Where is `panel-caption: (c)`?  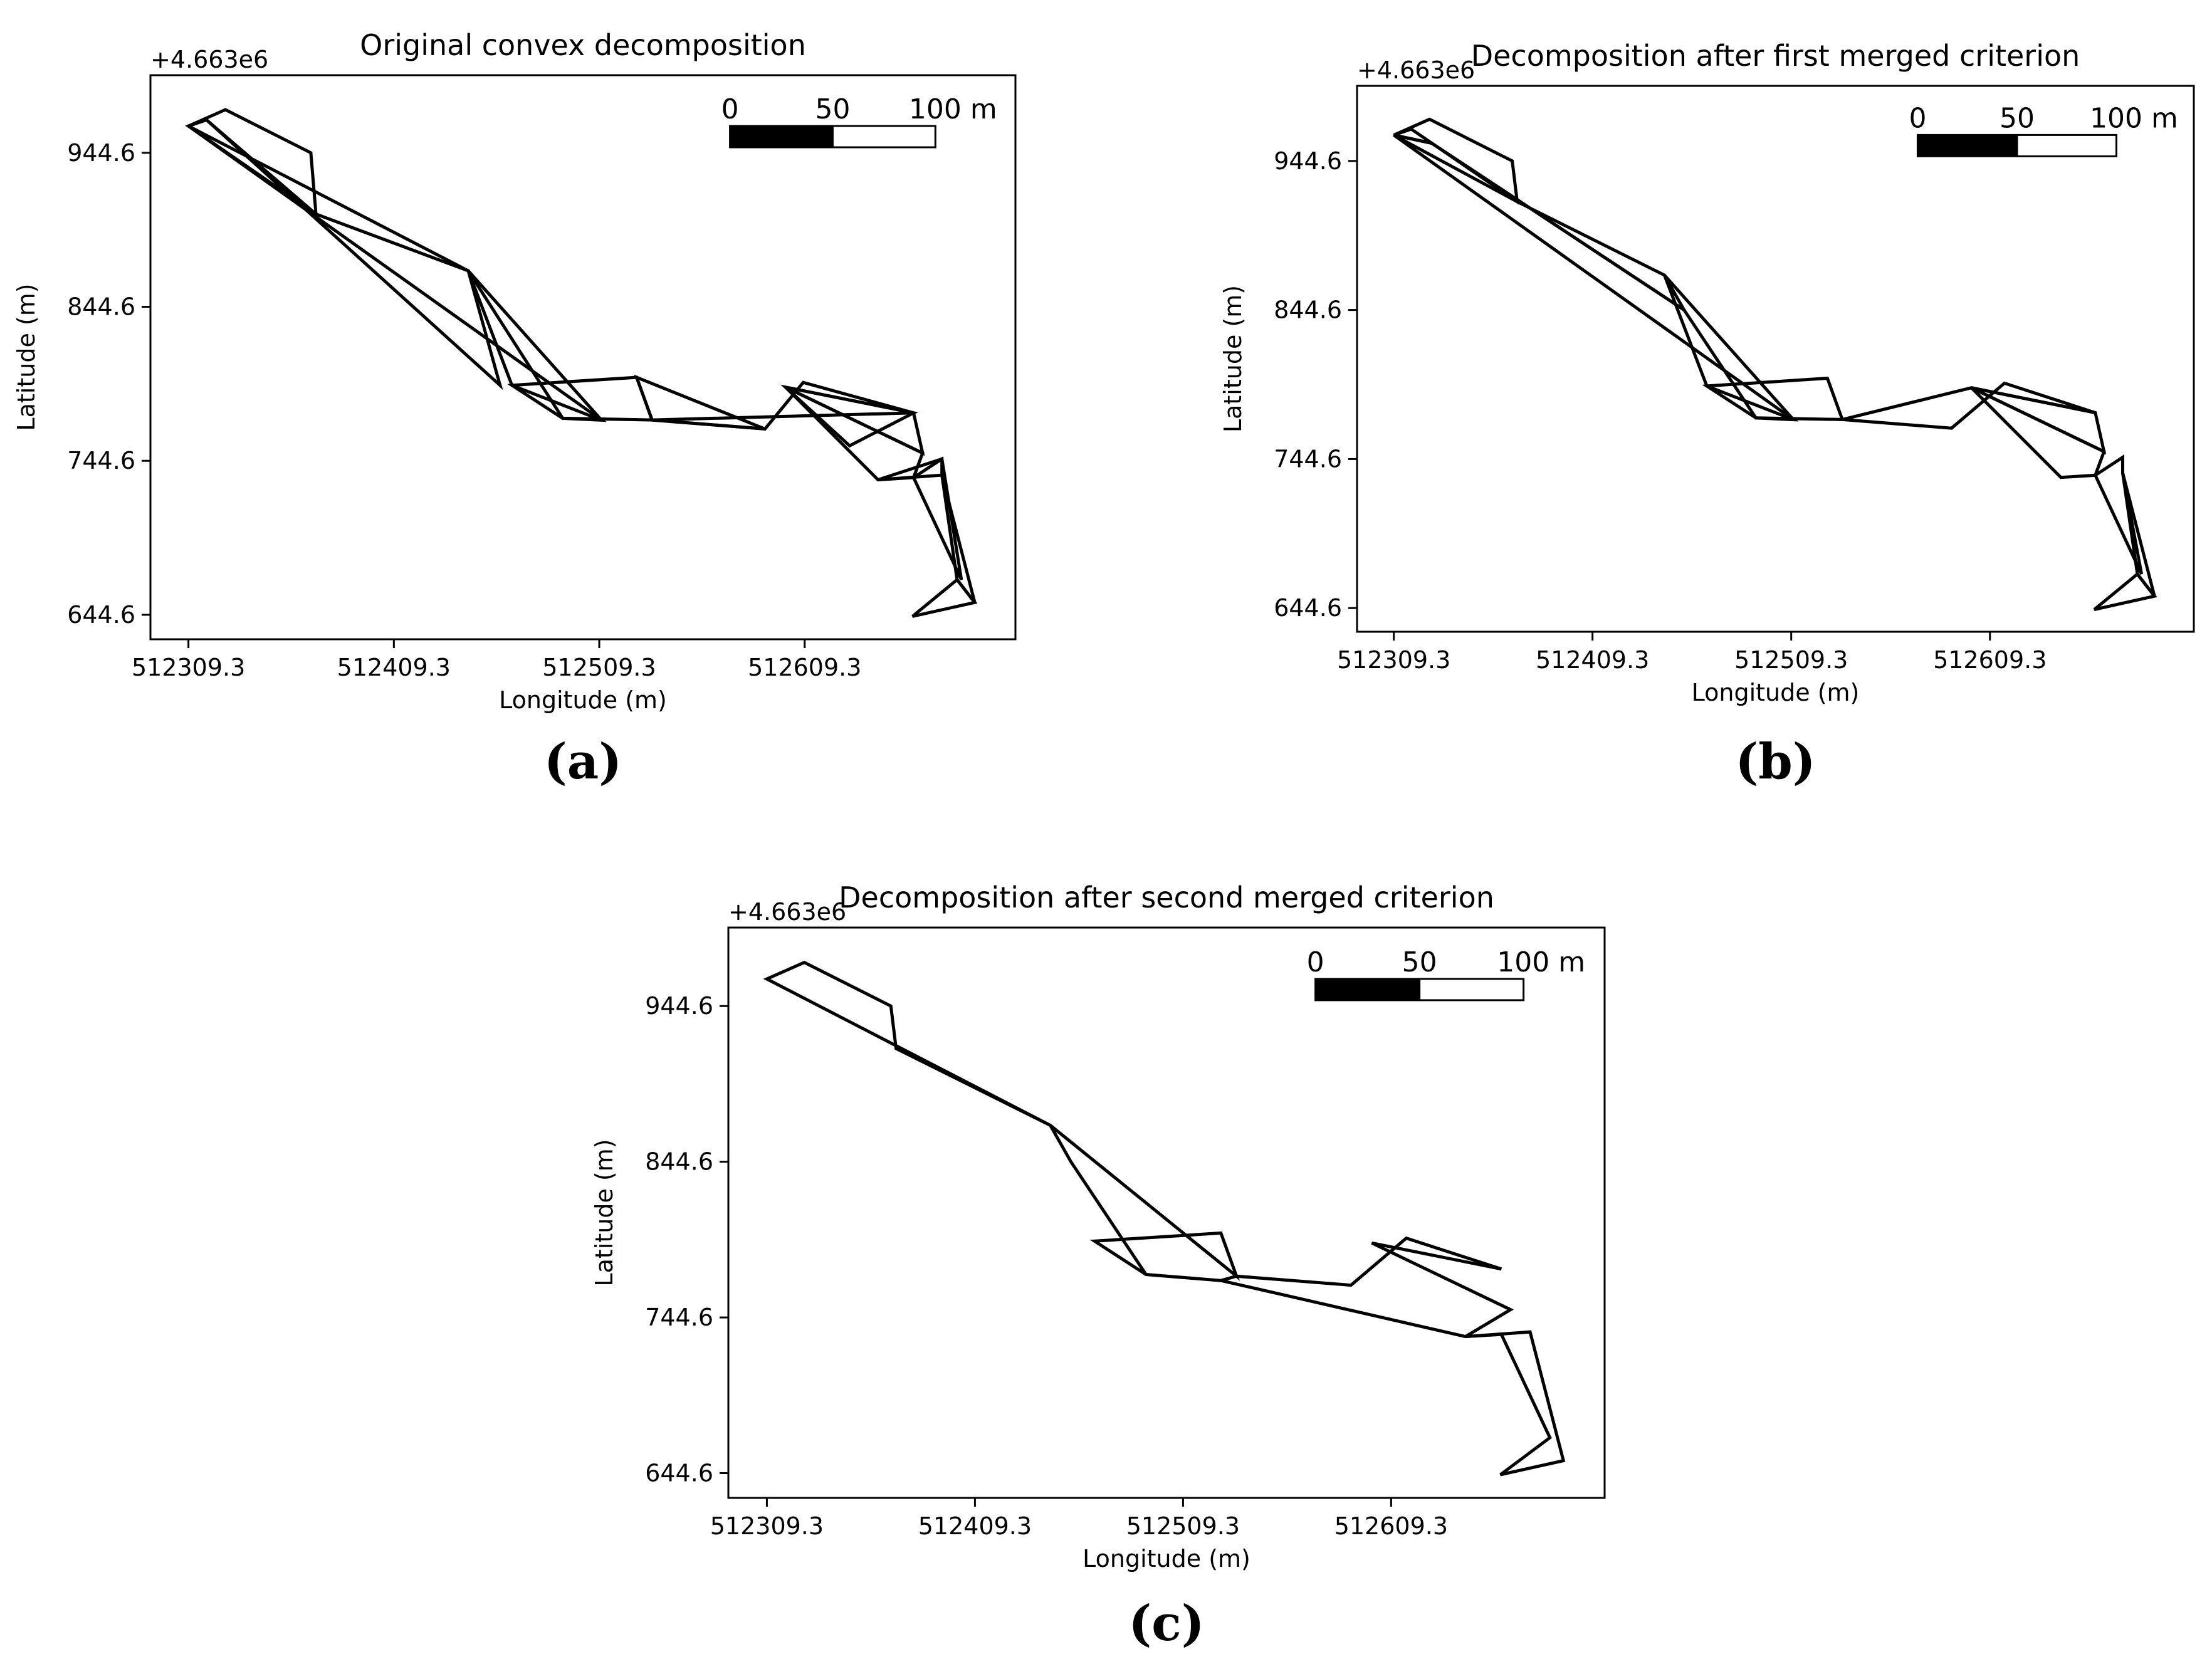
panel-caption: (c) is located at coordinates (1166, 1624).